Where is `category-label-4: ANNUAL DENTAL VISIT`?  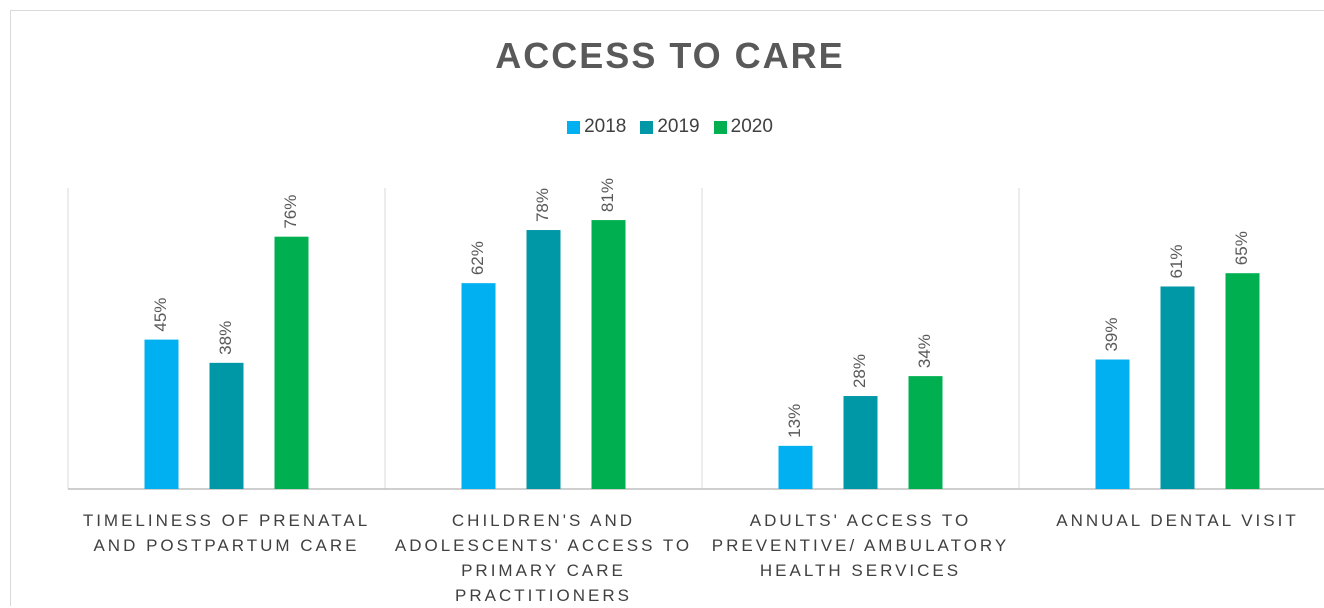
category-label-4: ANNUAL DENTAL VISIT is located at coordinates (1166, 520).